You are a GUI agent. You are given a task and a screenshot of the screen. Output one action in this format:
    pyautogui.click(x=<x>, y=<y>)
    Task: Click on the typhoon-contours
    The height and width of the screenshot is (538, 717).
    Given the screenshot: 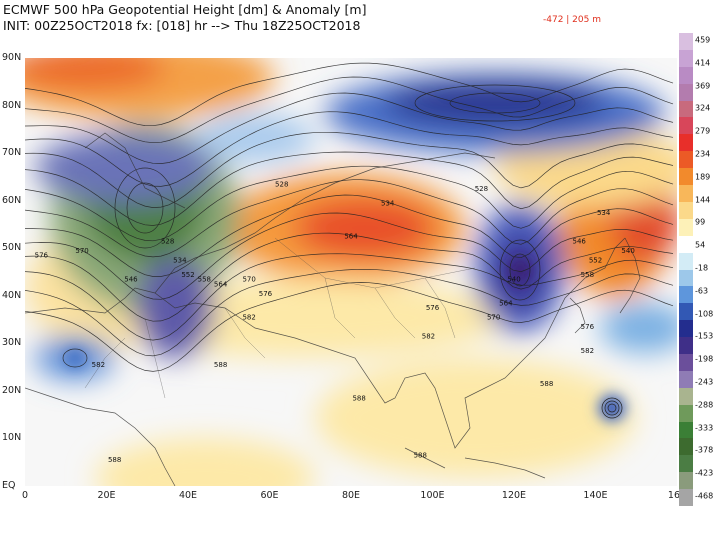 What is the action you would take?
    pyautogui.click(x=612, y=408)
    